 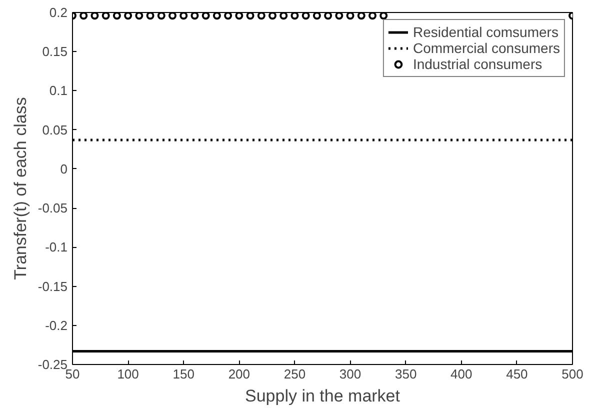 What do you see at coordinates (58, 90) in the screenshot?
I see `y-tick-label: 0.1` at bounding box center [58, 90].